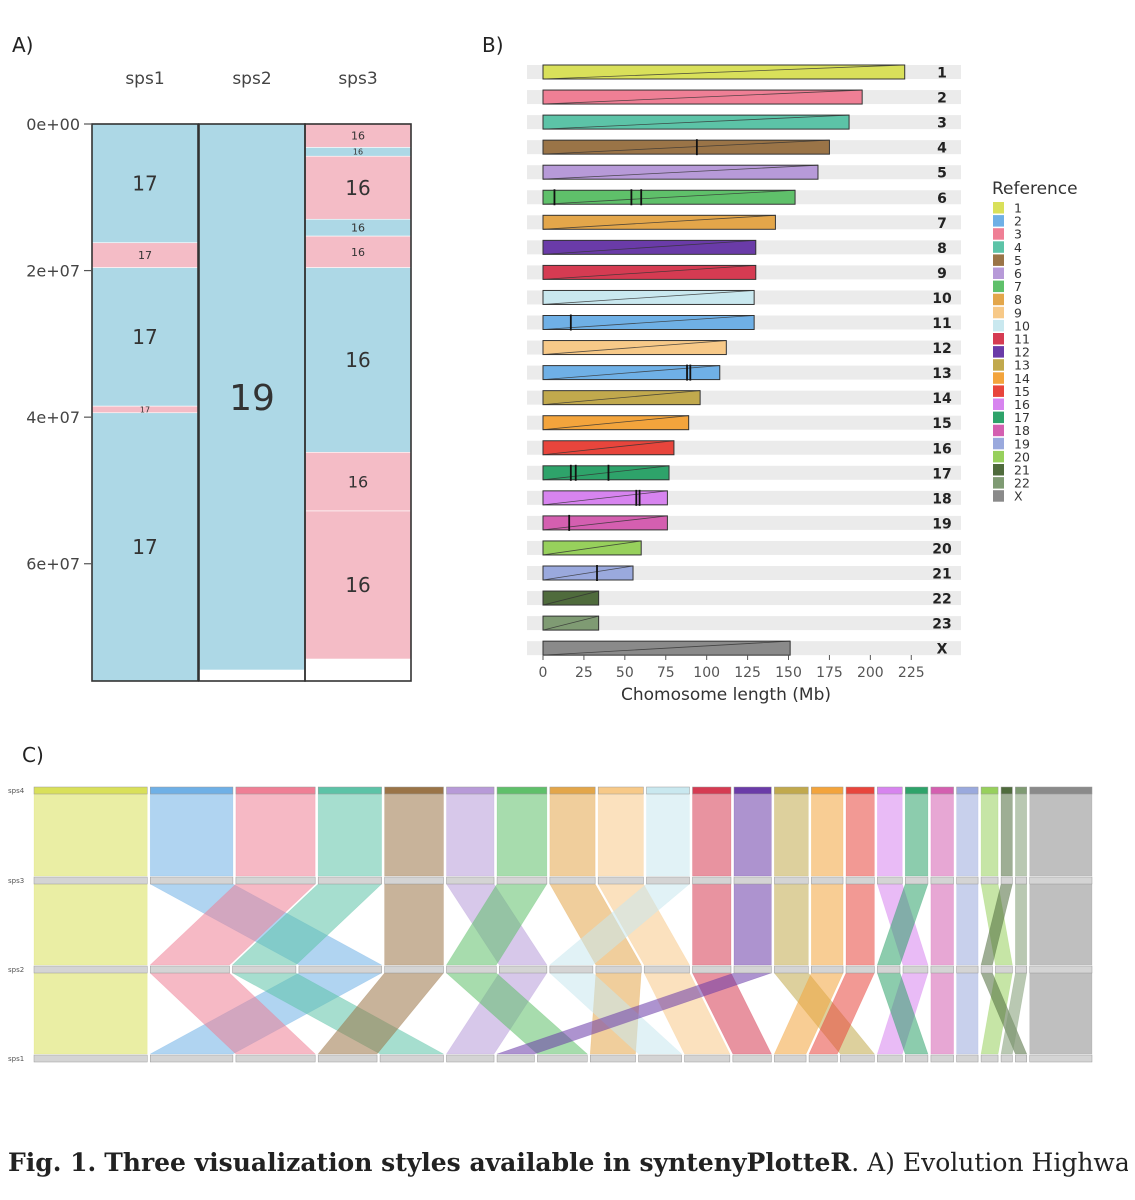  What do you see at coordinates (543, 673) in the screenshot?
I see `x-tick-label: 0` at bounding box center [543, 673].